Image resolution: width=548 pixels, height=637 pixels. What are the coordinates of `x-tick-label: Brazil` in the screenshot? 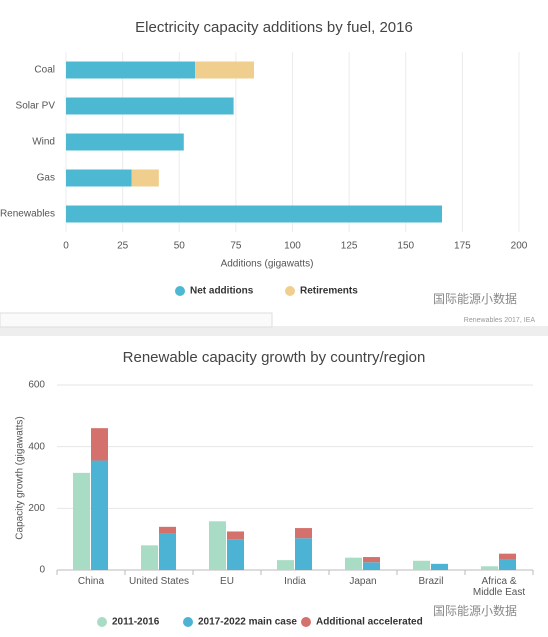 It's located at (431, 581).